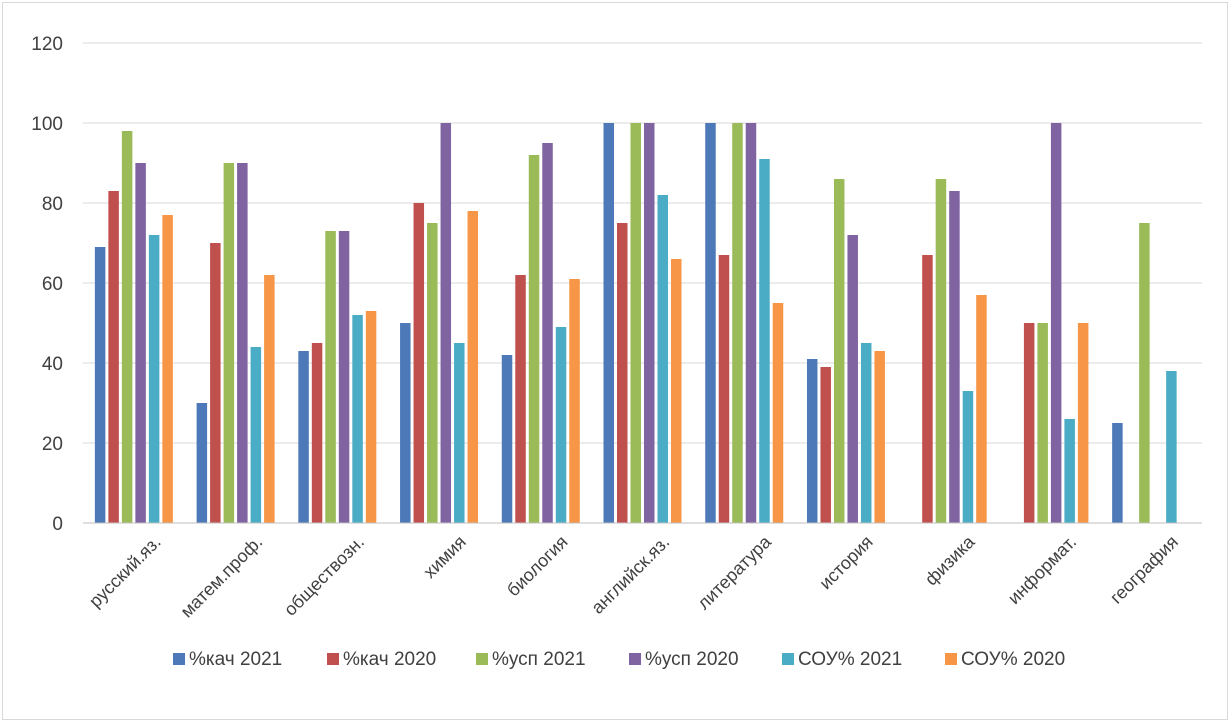 This screenshot has height=722, width=1230. What do you see at coordinates (630, 575) in the screenshot?
I see `x-category-label: английск.яз.` at bounding box center [630, 575].